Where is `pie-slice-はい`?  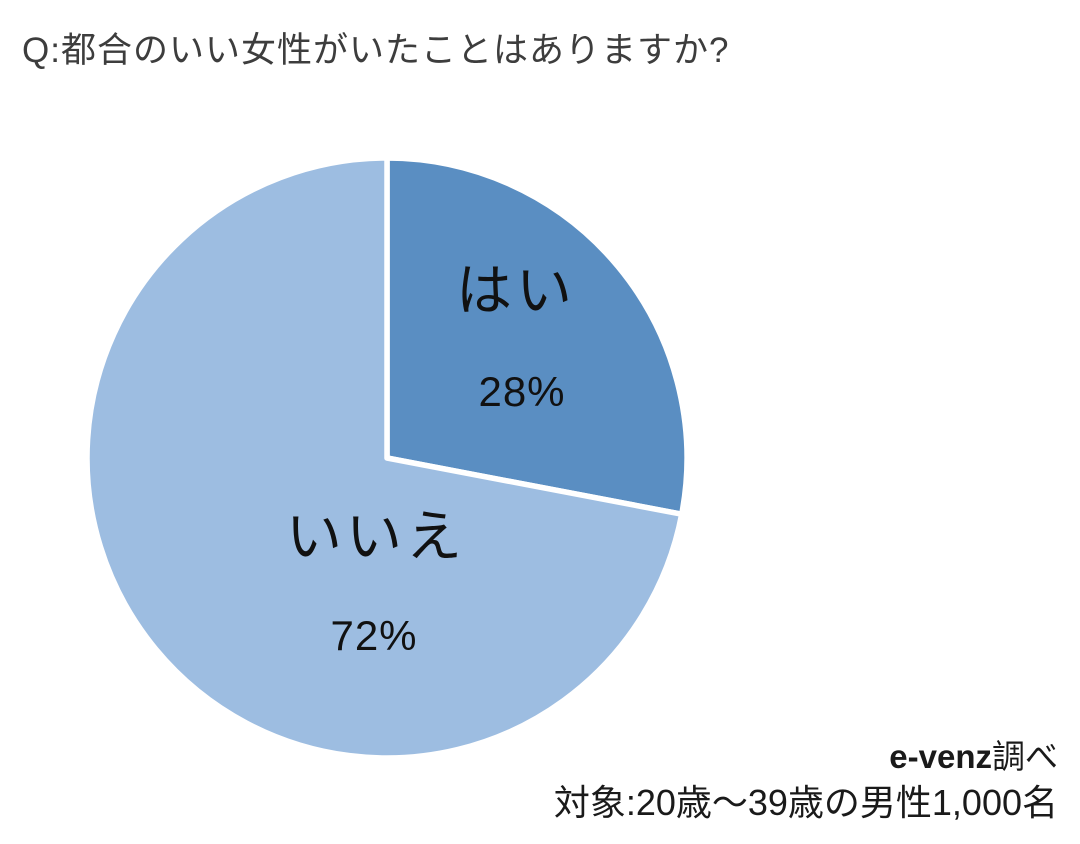
pie-slice-はい is located at coordinates (537, 336).